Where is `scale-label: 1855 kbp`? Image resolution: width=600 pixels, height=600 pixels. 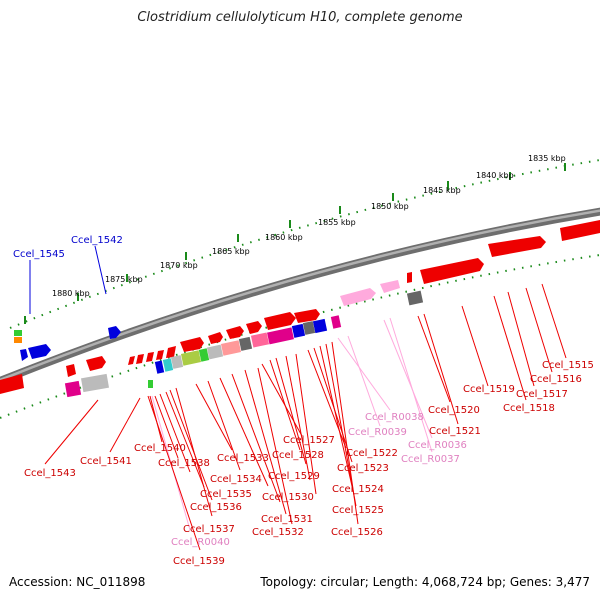 scale-label: 1855 kbp is located at coordinates (337, 222).